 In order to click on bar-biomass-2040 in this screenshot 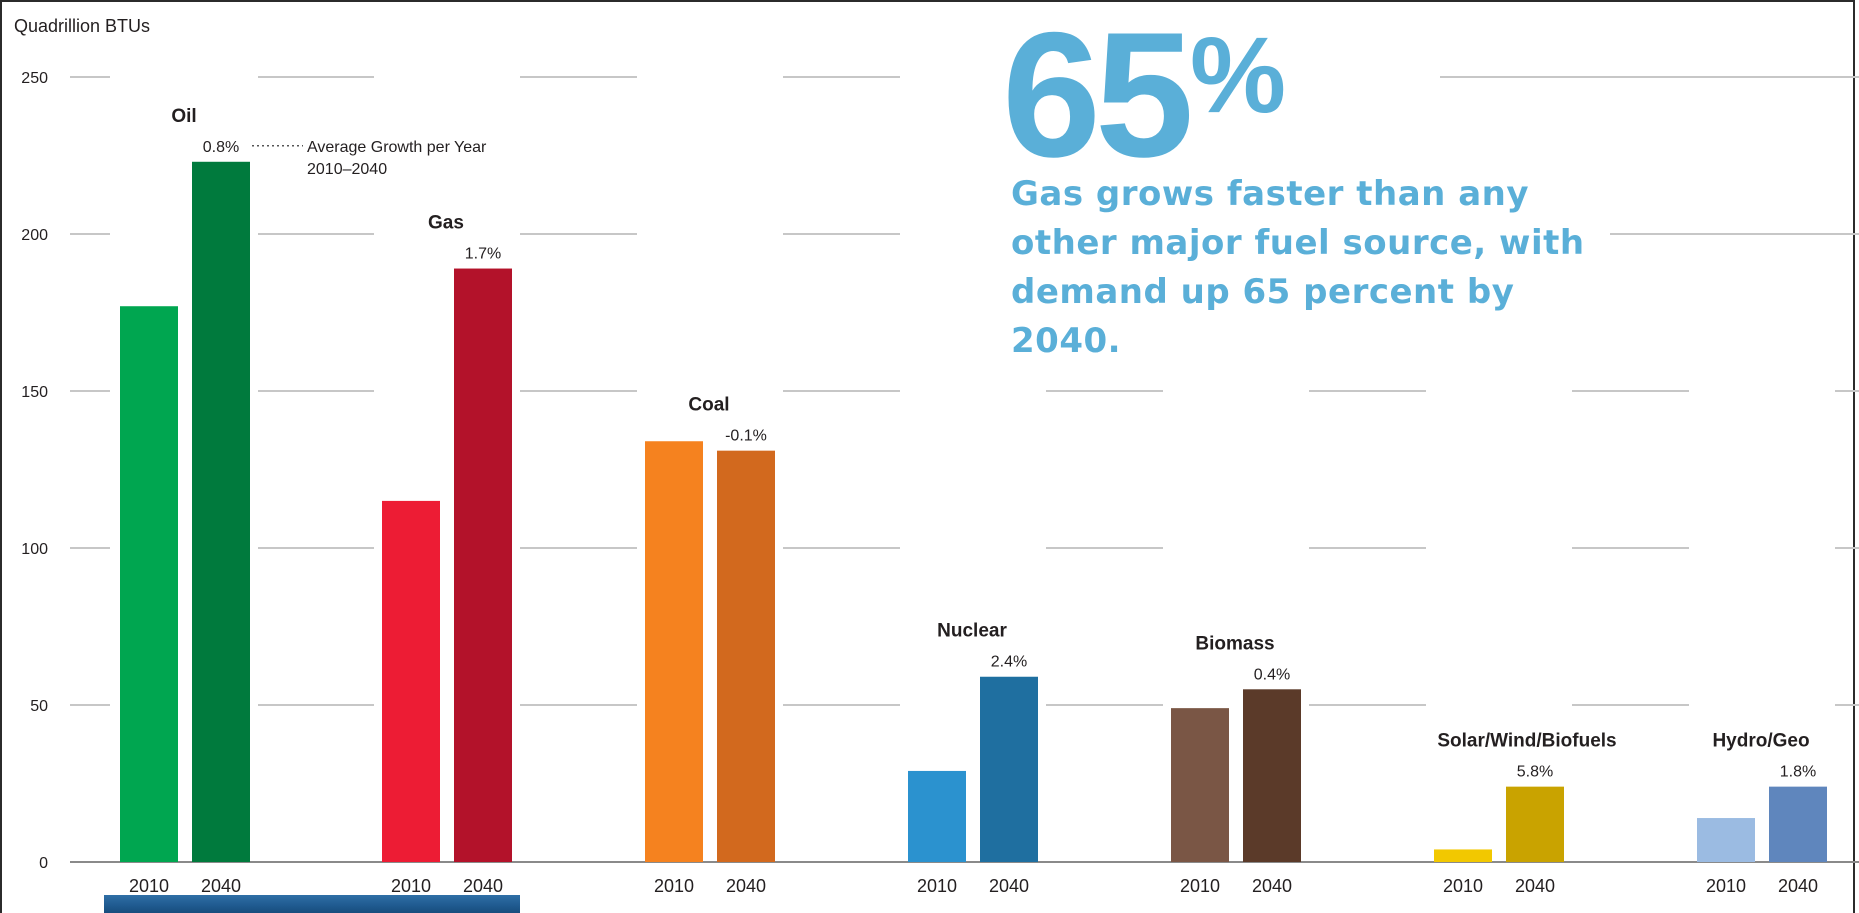, I will do `click(1272, 775)`.